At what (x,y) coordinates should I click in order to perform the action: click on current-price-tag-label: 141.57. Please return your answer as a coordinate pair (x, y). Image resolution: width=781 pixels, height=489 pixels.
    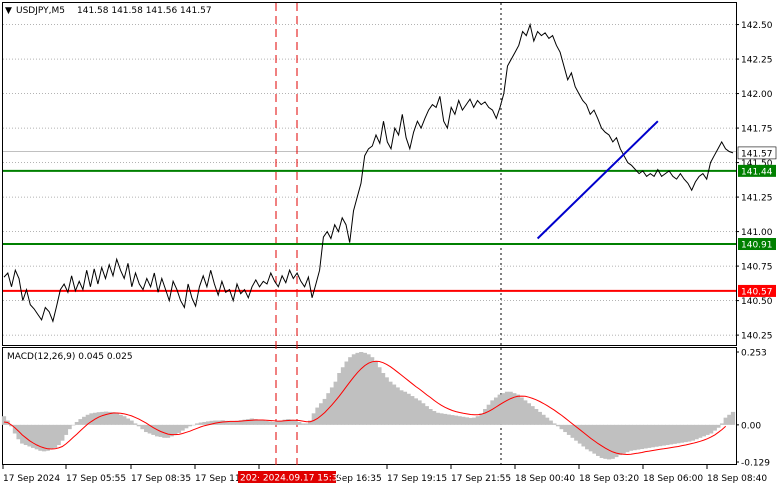
    Looking at the image, I should click on (757, 154).